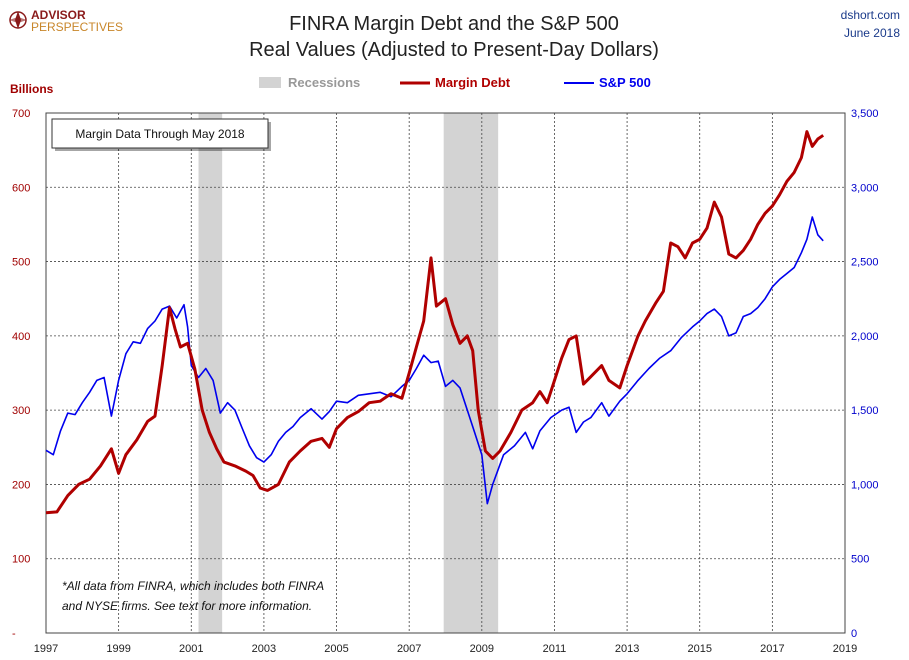  I want to click on legend-recessions-swatch, so click(270, 82).